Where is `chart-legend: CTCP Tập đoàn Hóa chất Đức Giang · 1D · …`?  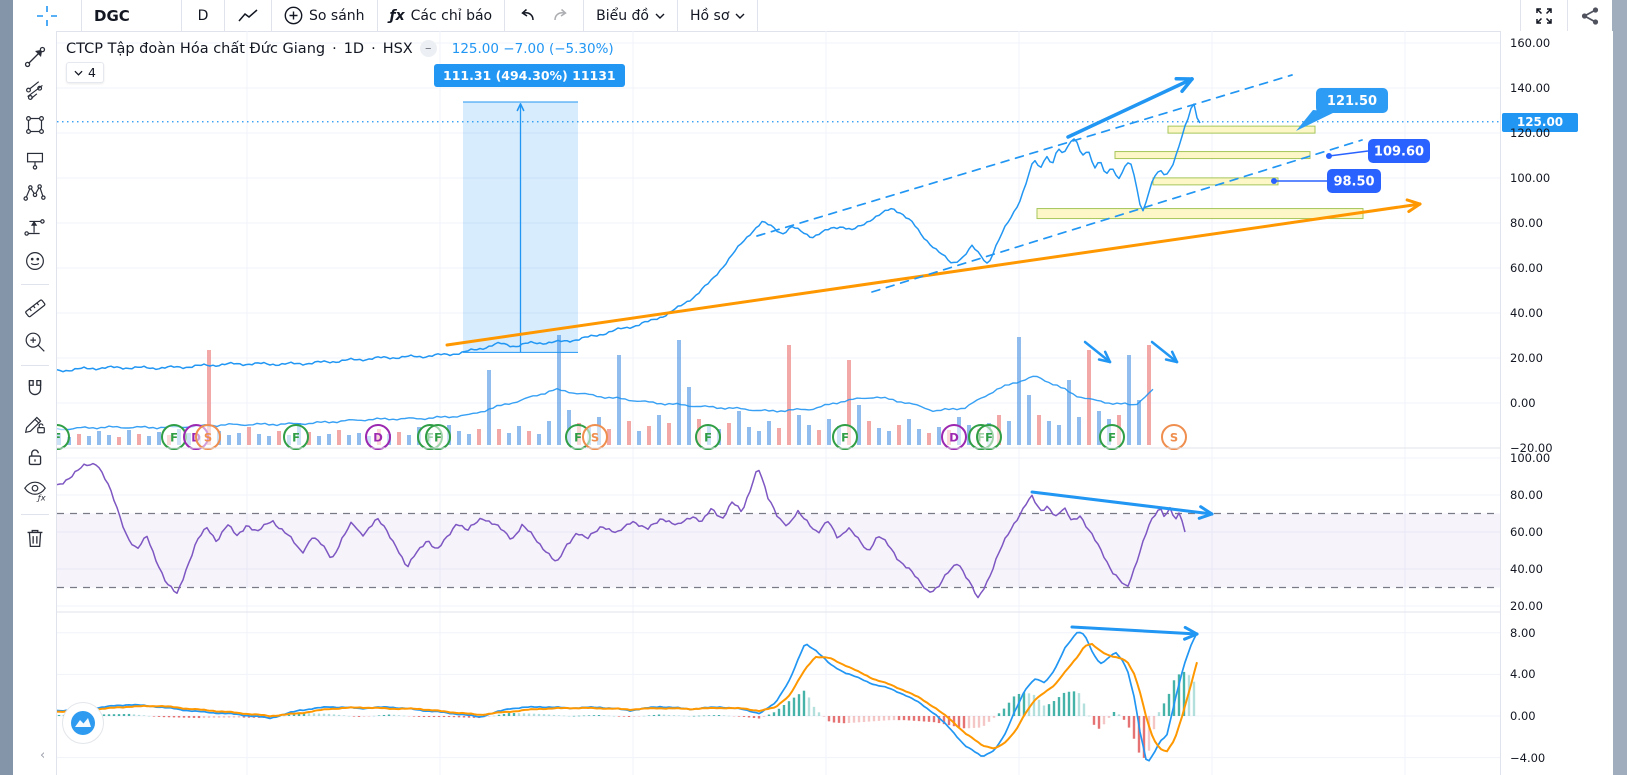 chart-legend: CTCP Tập đoàn Hóa chất Đức Giang · 1D · … is located at coordinates (340, 48).